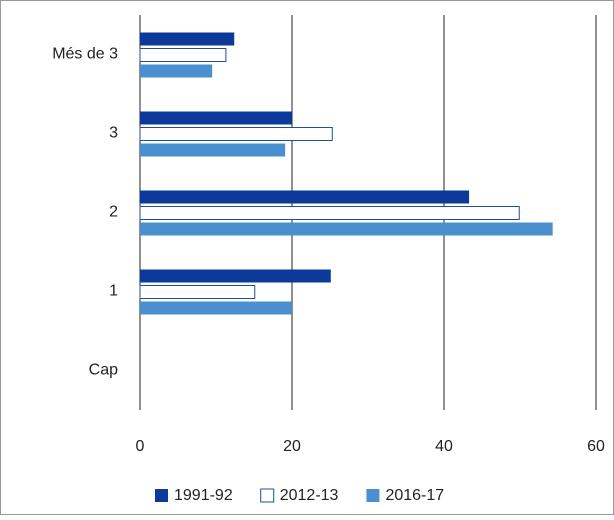 The height and width of the screenshot is (520, 614). What do you see at coordinates (85, 54) in the screenshot?
I see `y-tick-label: Més de 3` at bounding box center [85, 54].